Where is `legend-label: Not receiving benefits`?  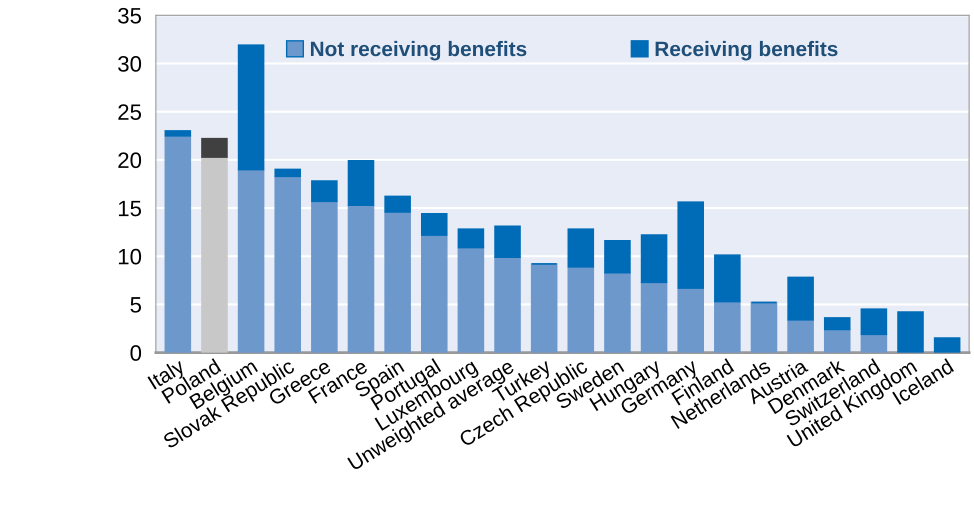
legend-label: Not receiving benefits is located at coordinates (418, 50).